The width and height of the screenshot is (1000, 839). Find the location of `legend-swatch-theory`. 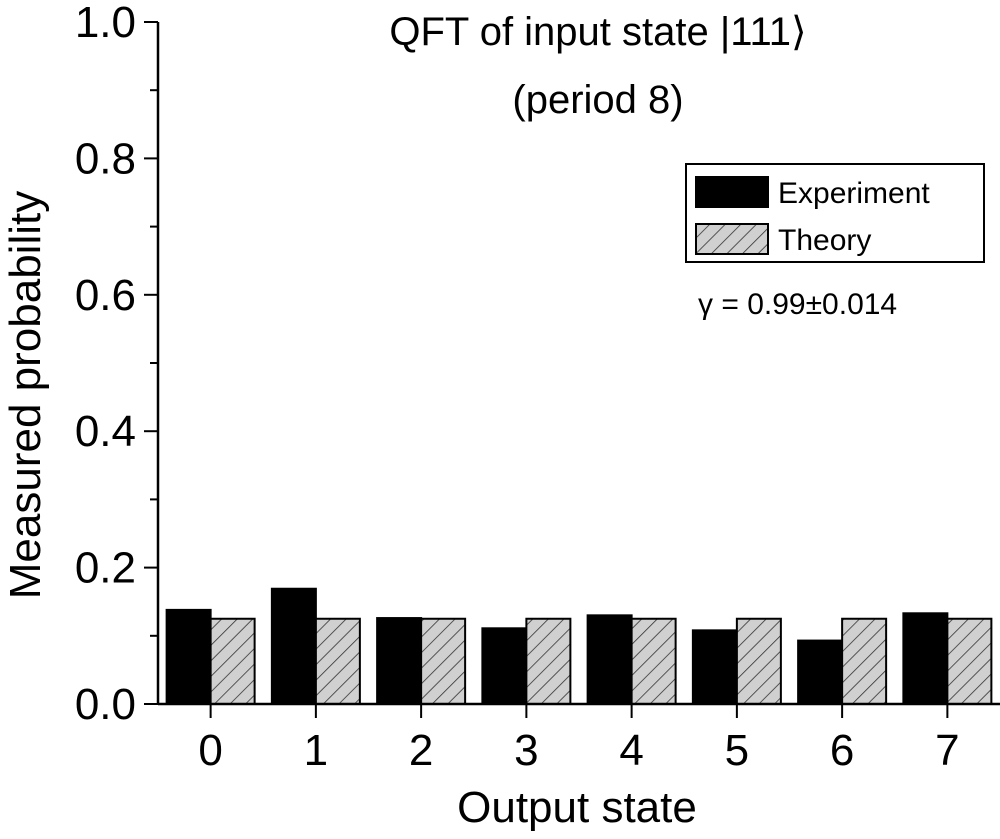

legend-swatch-theory is located at coordinates (732, 239).